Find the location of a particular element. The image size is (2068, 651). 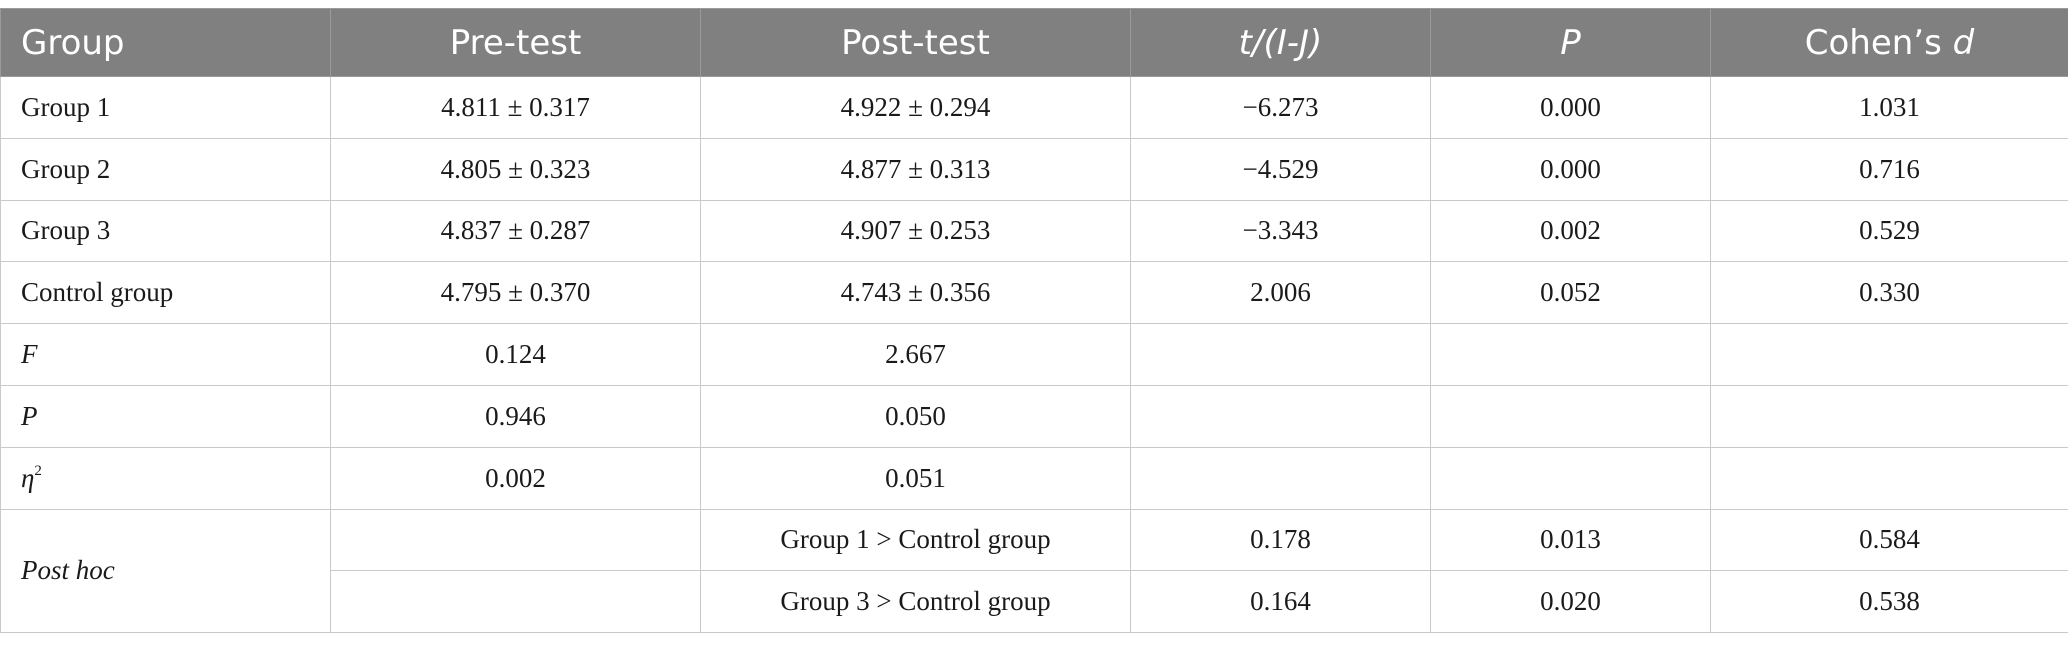

t-value: 2.006 is located at coordinates (1280, 293).